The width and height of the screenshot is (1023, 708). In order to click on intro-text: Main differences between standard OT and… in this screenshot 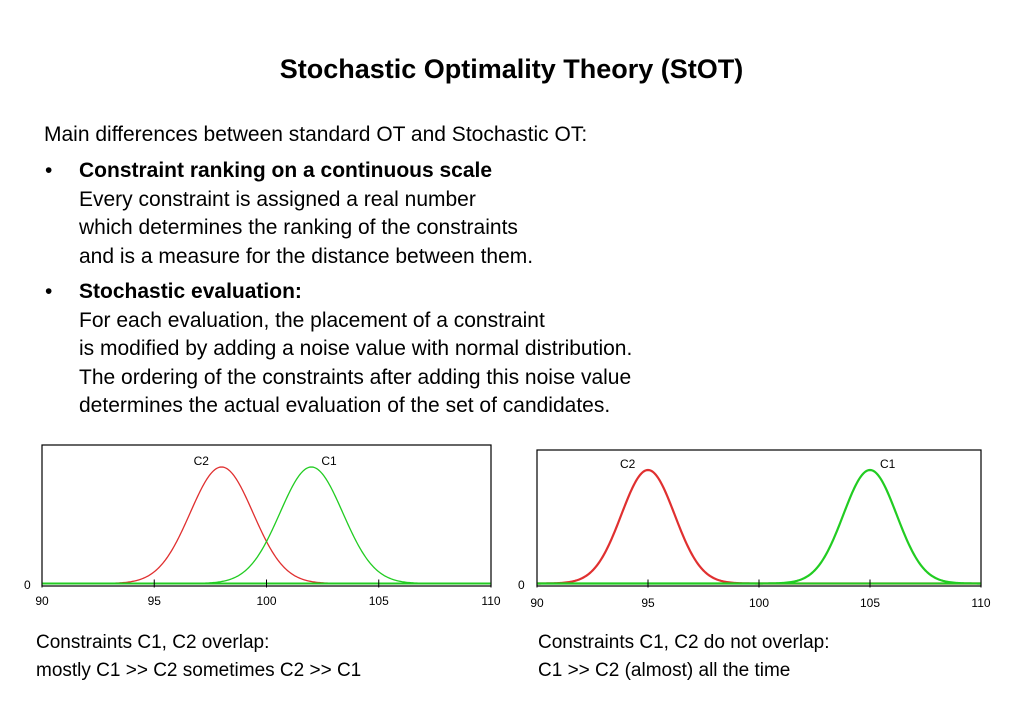, I will do `click(316, 134)`.